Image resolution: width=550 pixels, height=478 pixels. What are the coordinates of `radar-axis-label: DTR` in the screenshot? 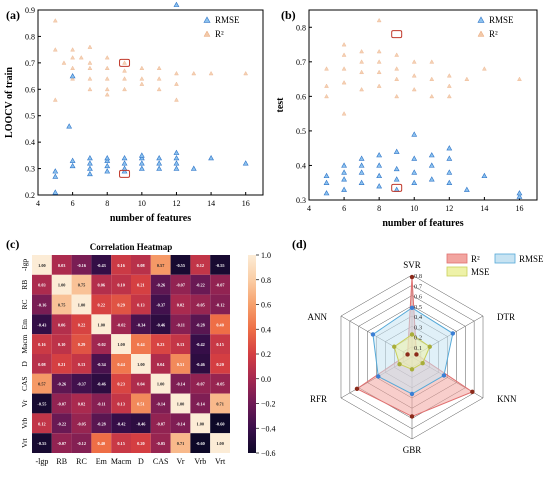 It's located at (506, 317).